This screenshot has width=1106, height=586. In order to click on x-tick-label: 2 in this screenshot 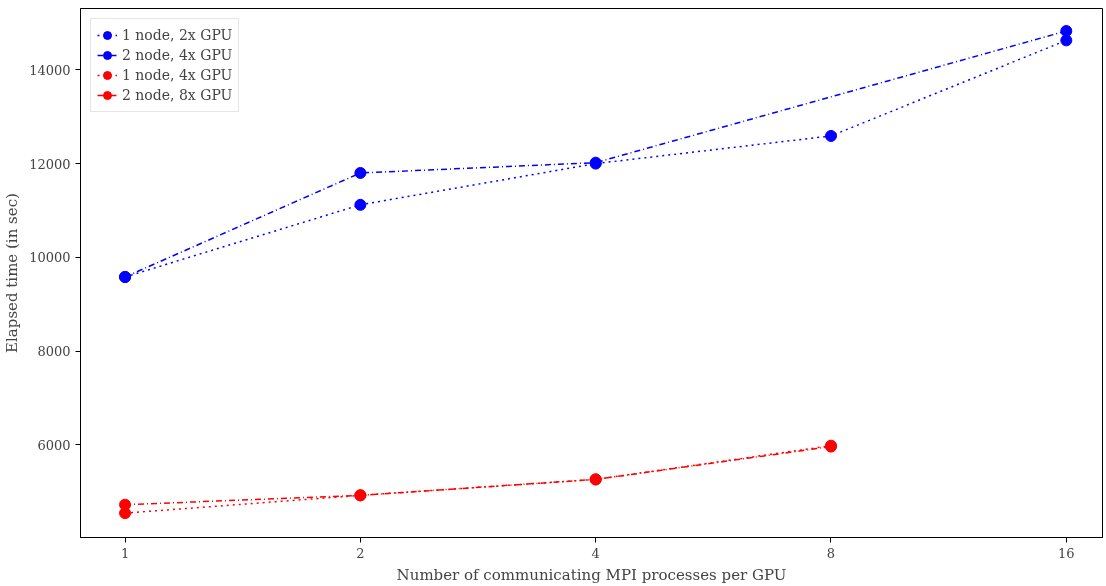, I will do `click(360, 553)`.